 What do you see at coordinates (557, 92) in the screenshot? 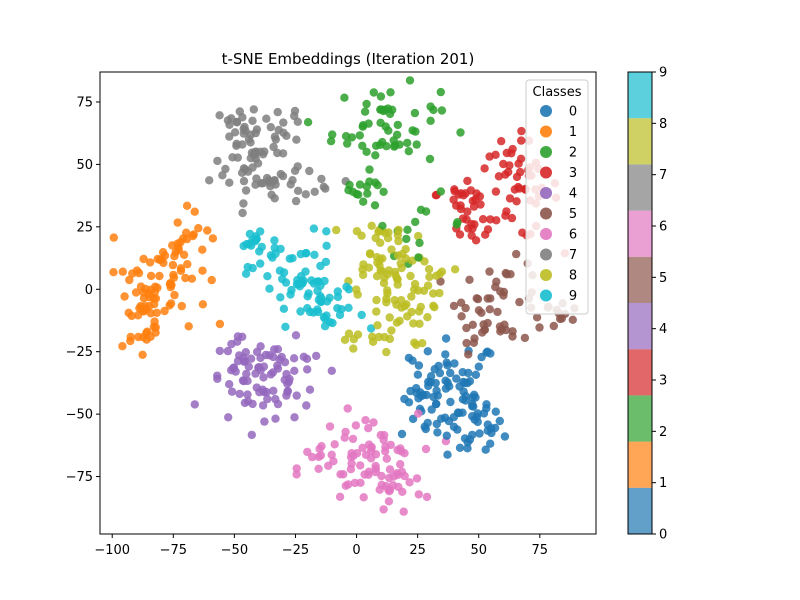
I see `legend-title: Classes` at bounding box center [557, 92].